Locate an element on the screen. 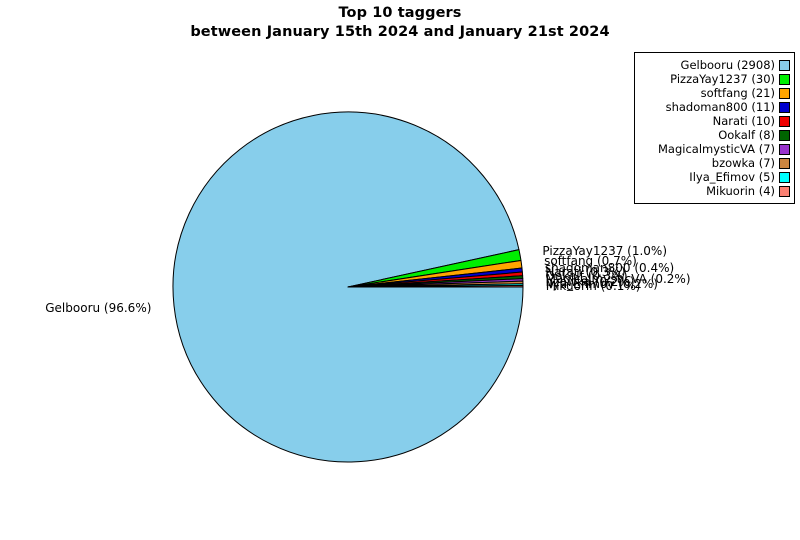 The width and height of the screenshot is (800, 540). slice-label-mikuorin: Mikuorin (0.1%) is located at coordinates (593, 286).